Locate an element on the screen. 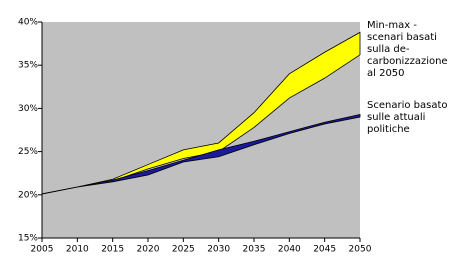 This screenshot has width=453, height=262. y-tick-label: 25% is located at coordinates (28, 152).